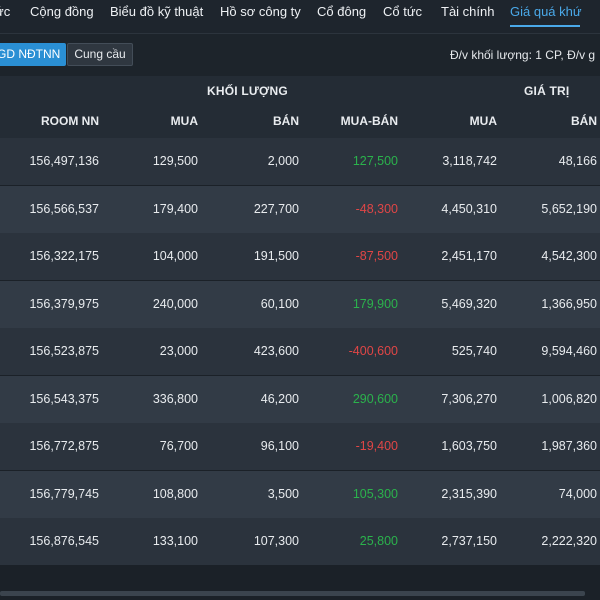 The height and width of the screenshot is (600, 600). I want to click on cell-sell-value: 74,000, so click(577, 493).